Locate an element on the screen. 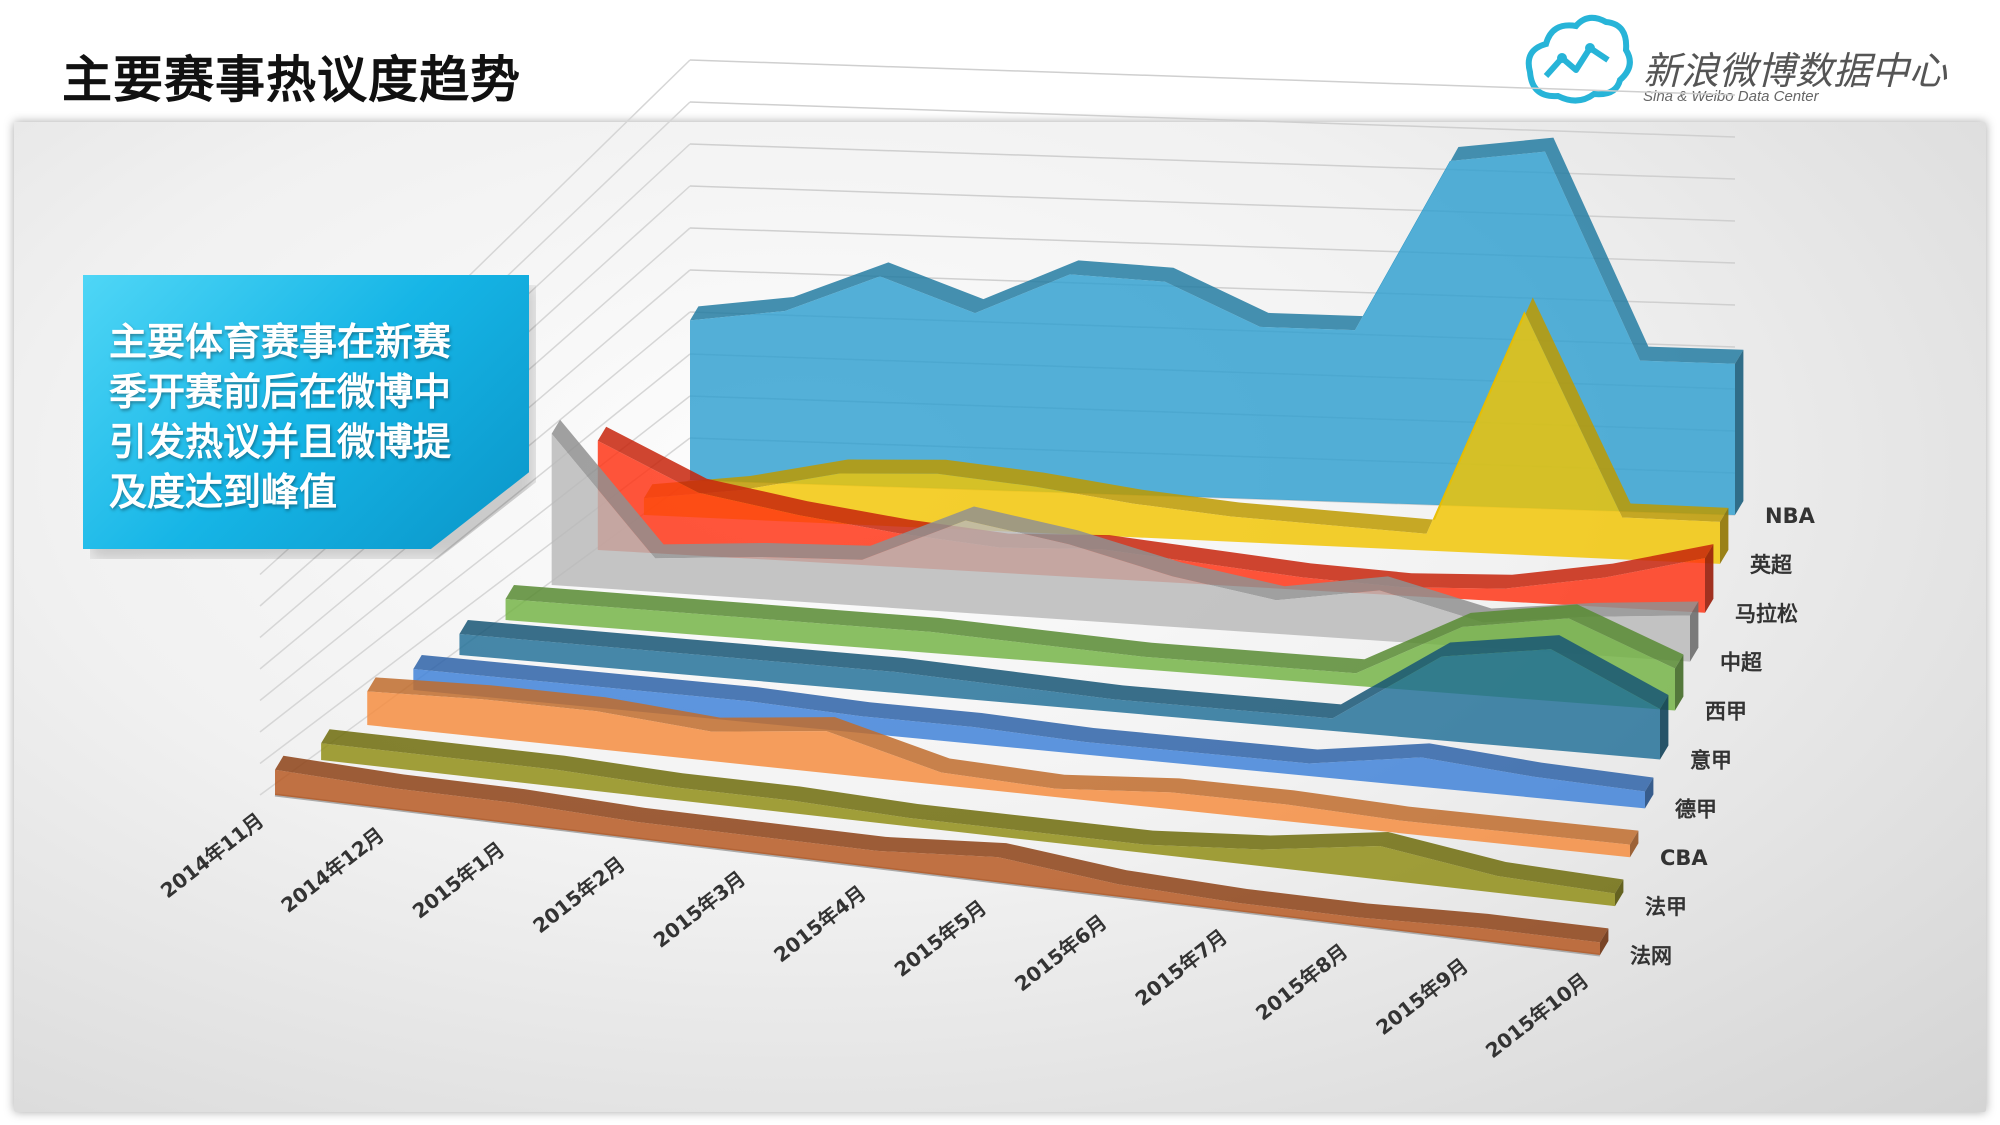 The image size is (2000, 1125). x-tick-label: 2014年11月 is located at coordinates (212, 855).